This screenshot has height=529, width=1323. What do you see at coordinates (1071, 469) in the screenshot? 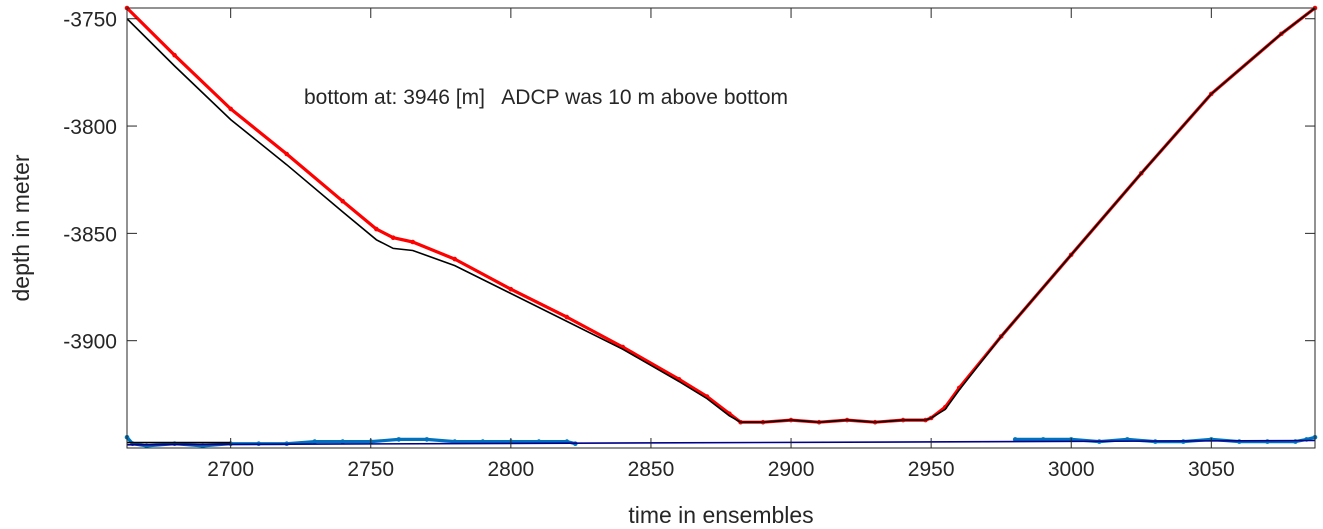
I see `x-tick-label: 3000` at bounding box center [1071, 469].